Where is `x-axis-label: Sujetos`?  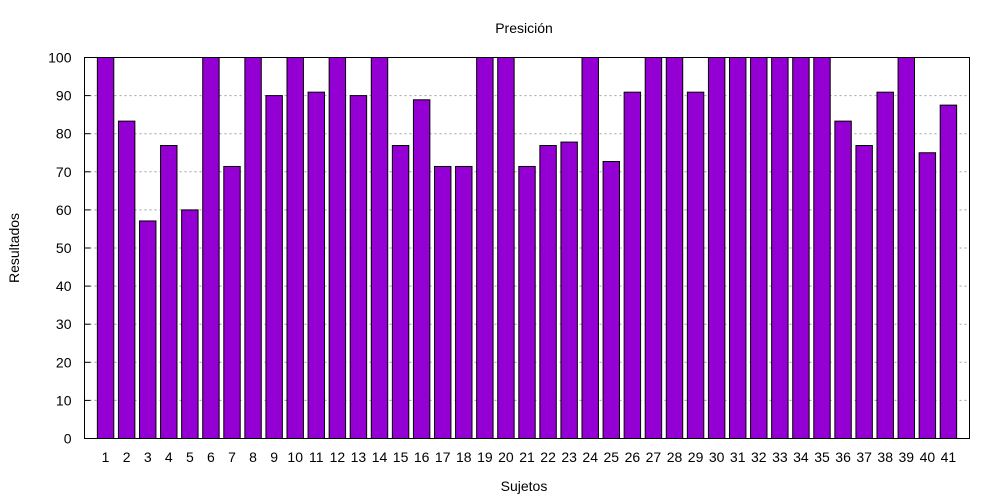
x-axis-label: Sujetos is located at coordinates (524, 486).